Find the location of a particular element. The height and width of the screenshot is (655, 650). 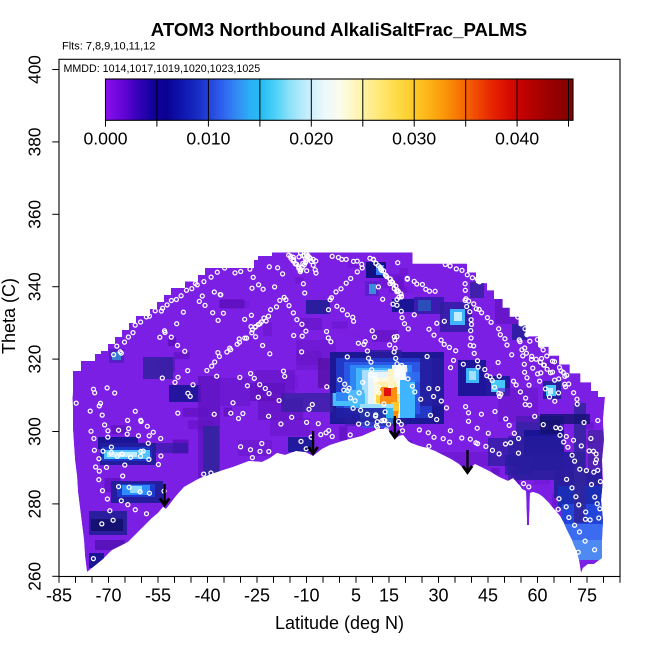

svg-text: 320 is located at coordinates (35, 359).